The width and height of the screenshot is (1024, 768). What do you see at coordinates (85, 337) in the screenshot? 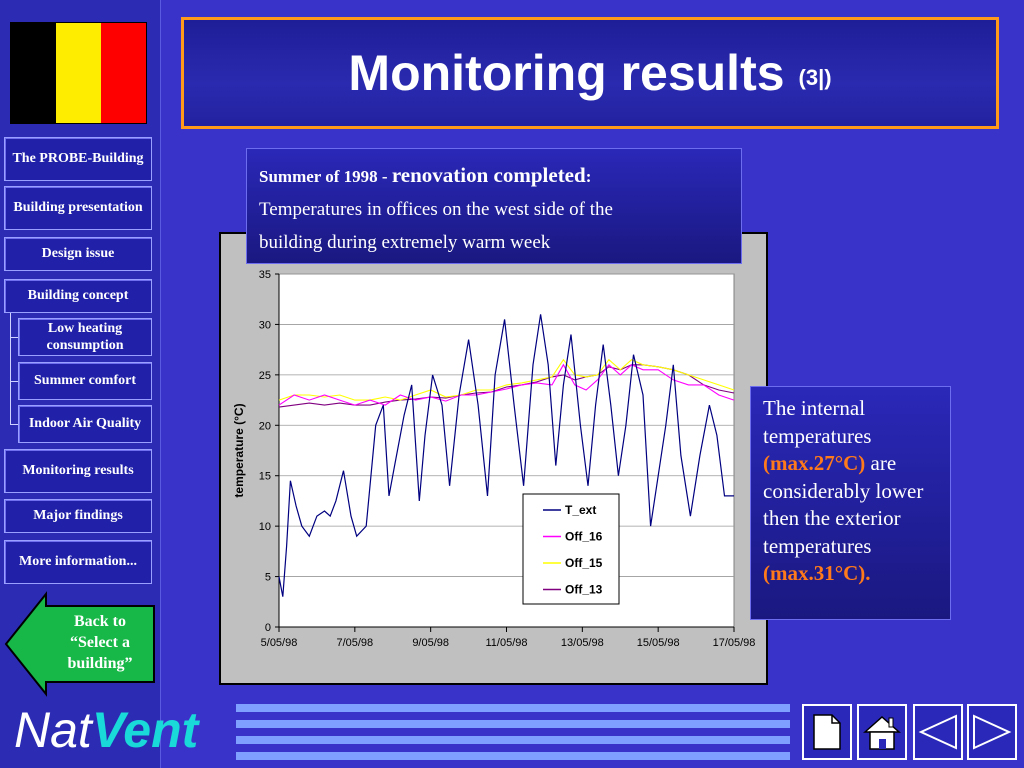
I see `sidebar-item-low-heating: Low heating consumption` at bounding box center [85, 337].